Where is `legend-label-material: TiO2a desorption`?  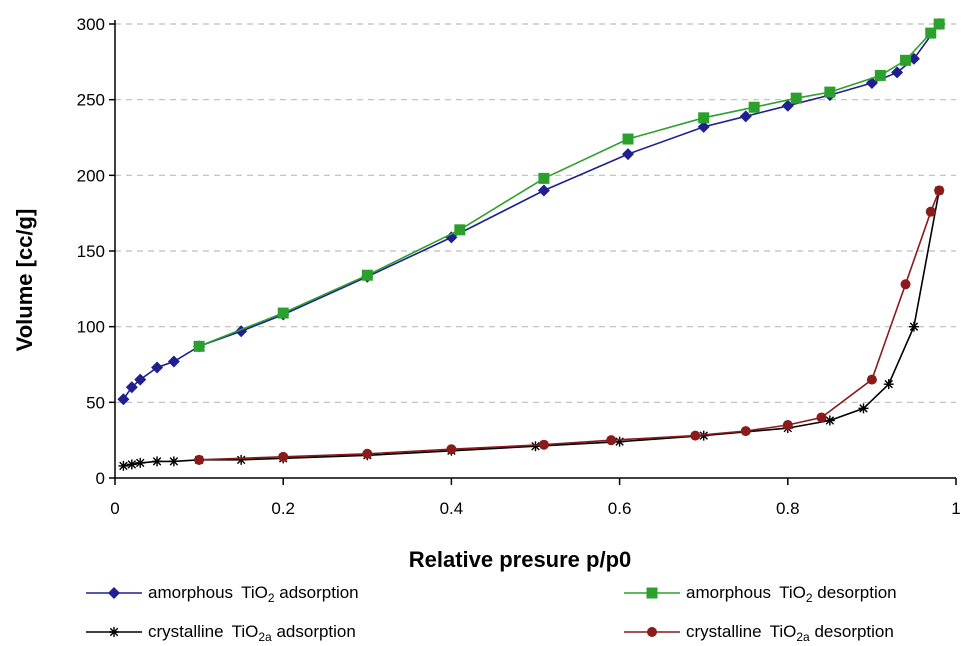
legend-label-material: TiO2a desorption is located at coordinates (831, 633).